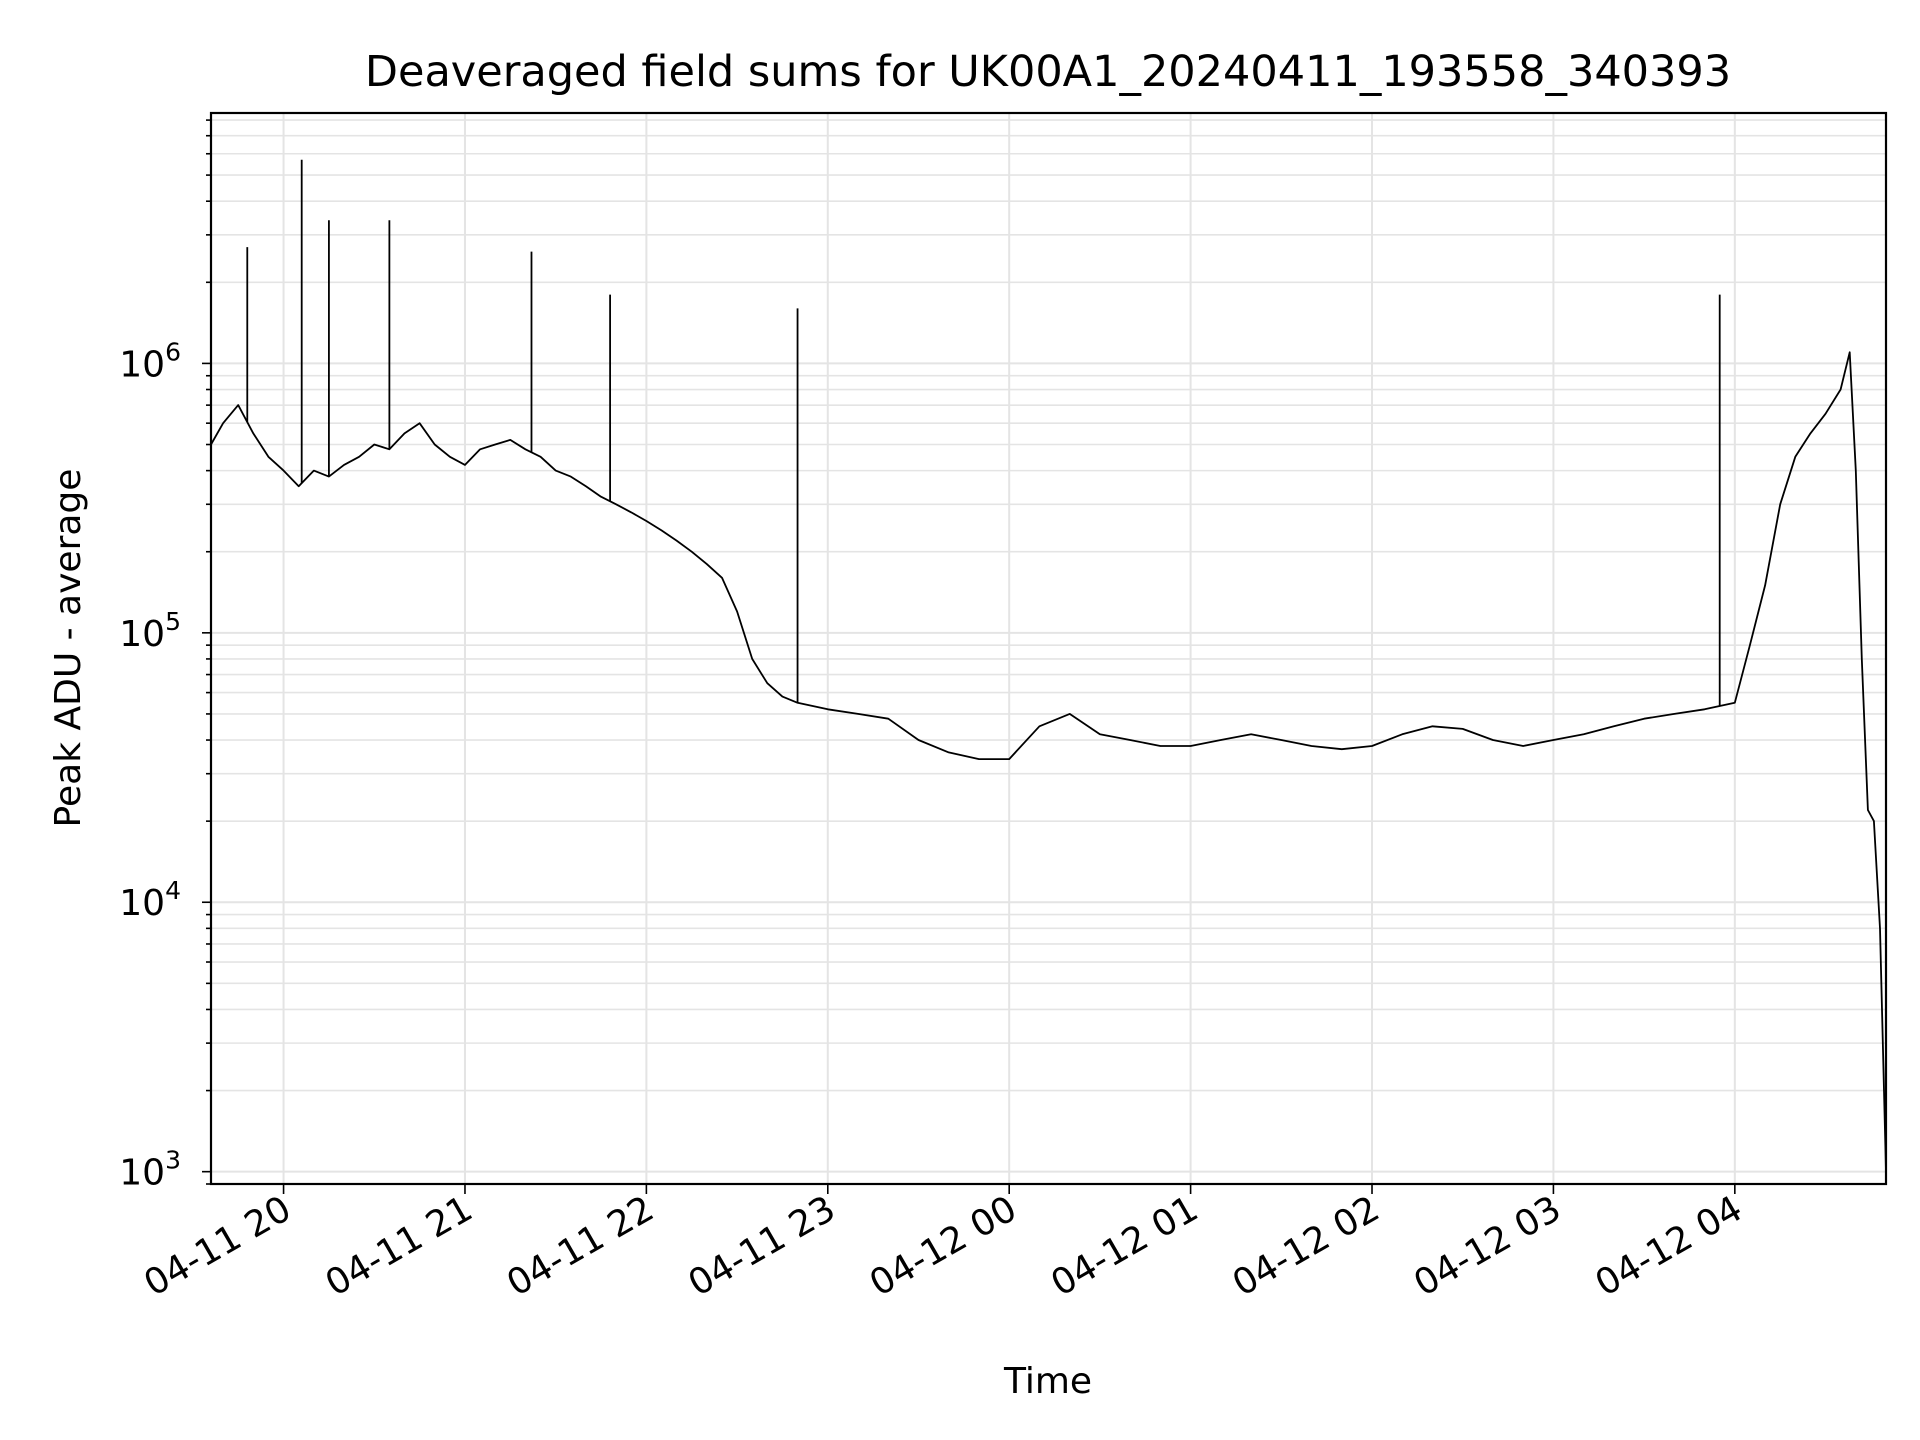  I want to click on y-axis-label: Peak ADU - average, so click(68, 648).